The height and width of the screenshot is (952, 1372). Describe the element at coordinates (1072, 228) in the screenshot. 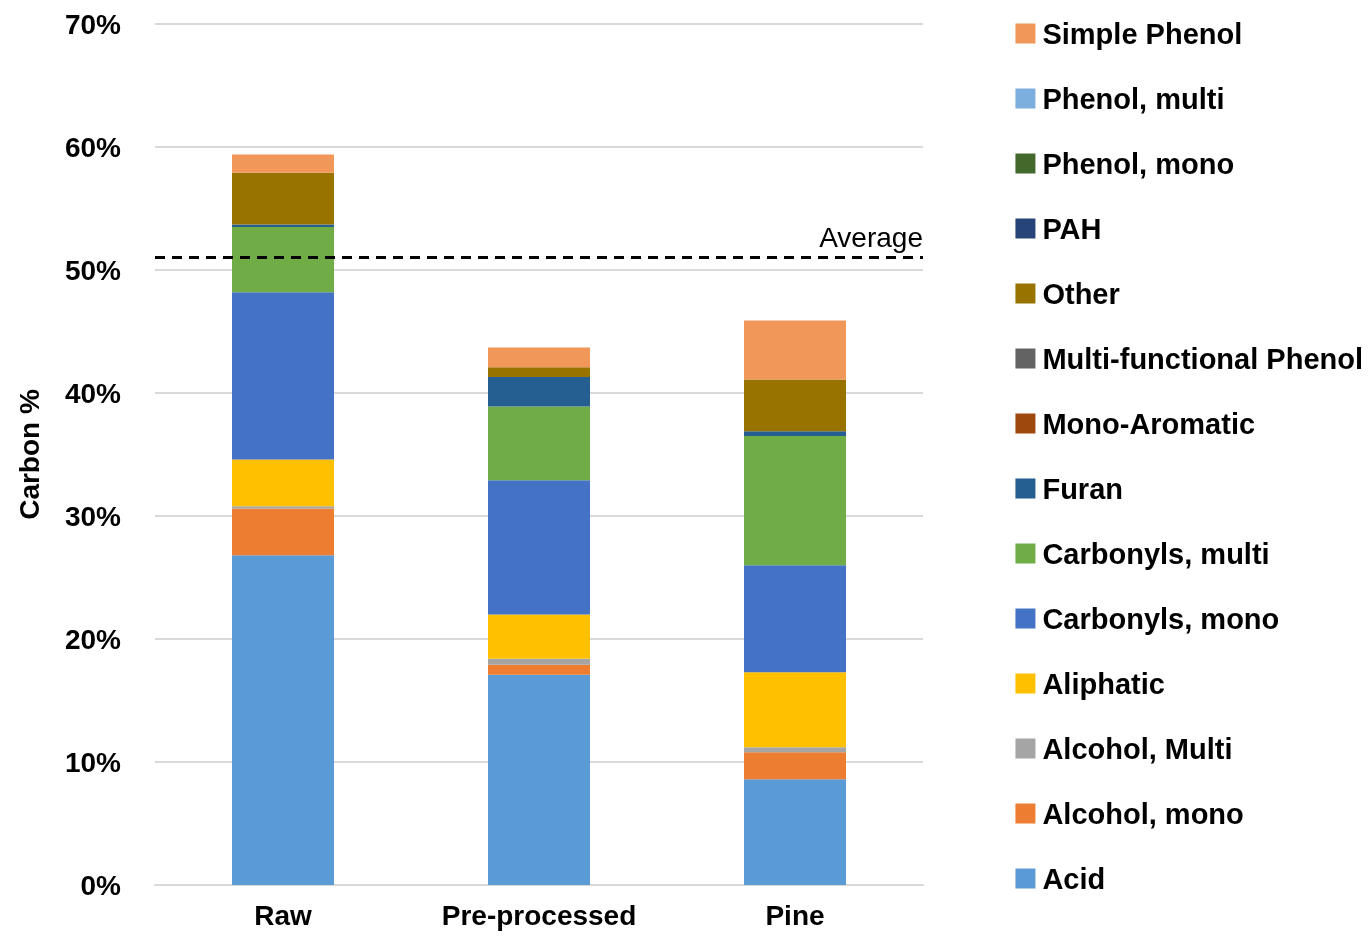

I see `legend-label: PAH` at that location.